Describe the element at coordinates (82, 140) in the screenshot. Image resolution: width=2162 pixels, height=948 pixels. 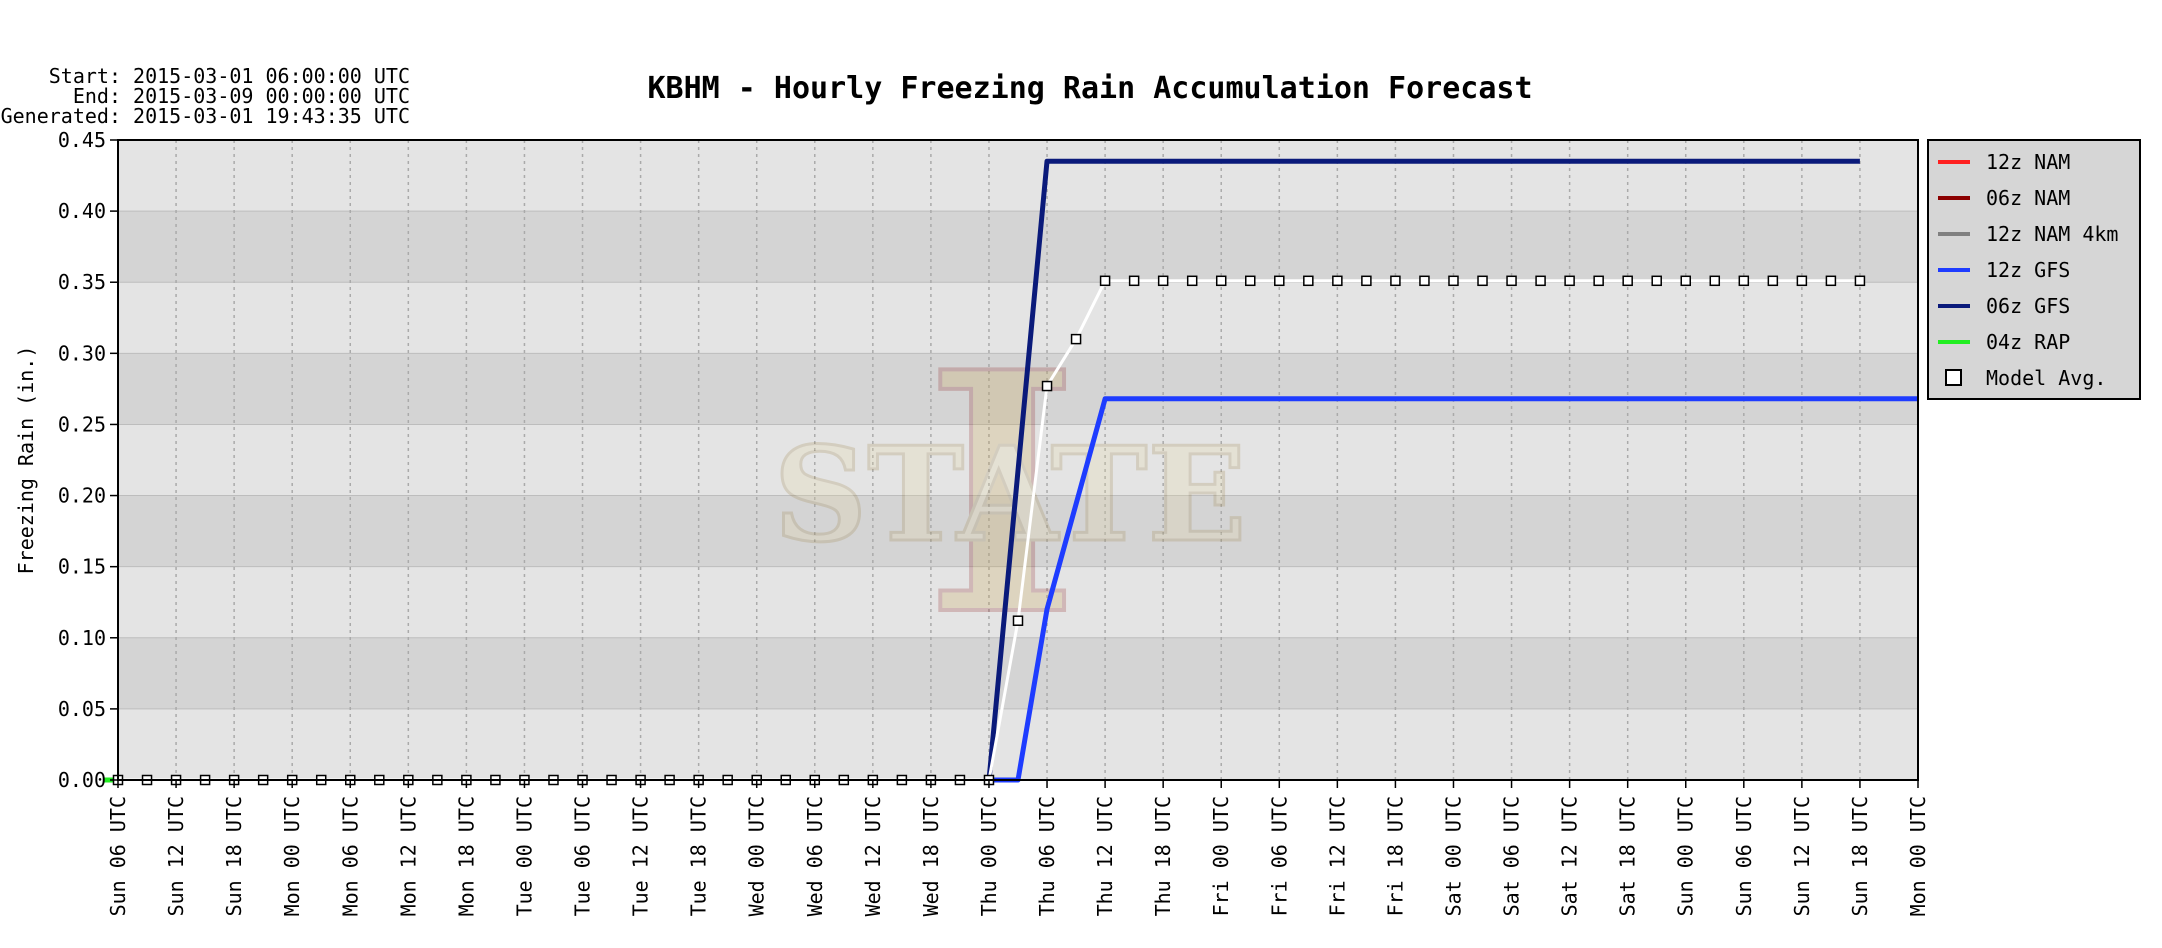
I see `y-tick-label: 0.45` at that location.